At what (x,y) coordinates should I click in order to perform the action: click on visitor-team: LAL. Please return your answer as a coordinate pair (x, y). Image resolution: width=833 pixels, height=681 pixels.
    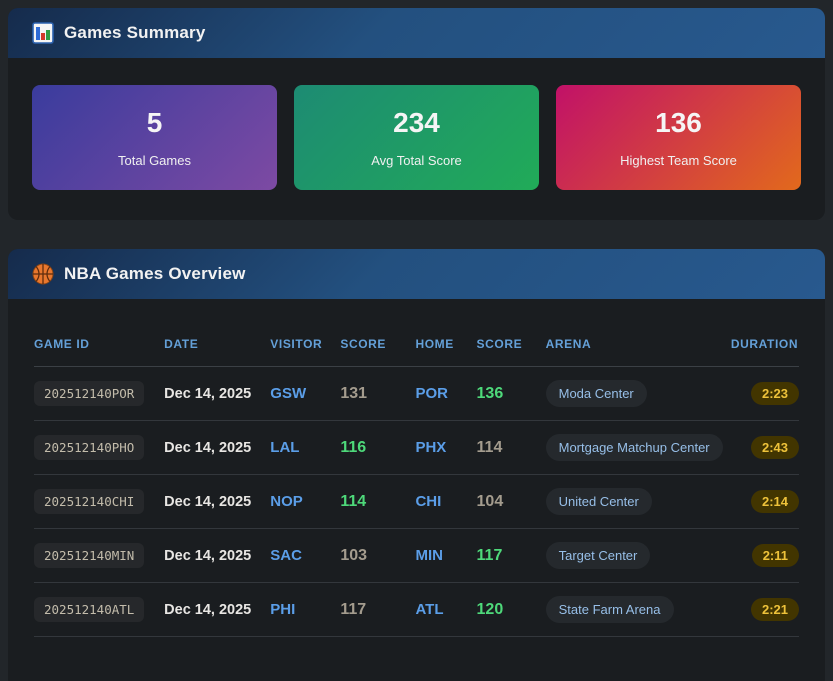
    Looking at the image, I should click on (305, 447).